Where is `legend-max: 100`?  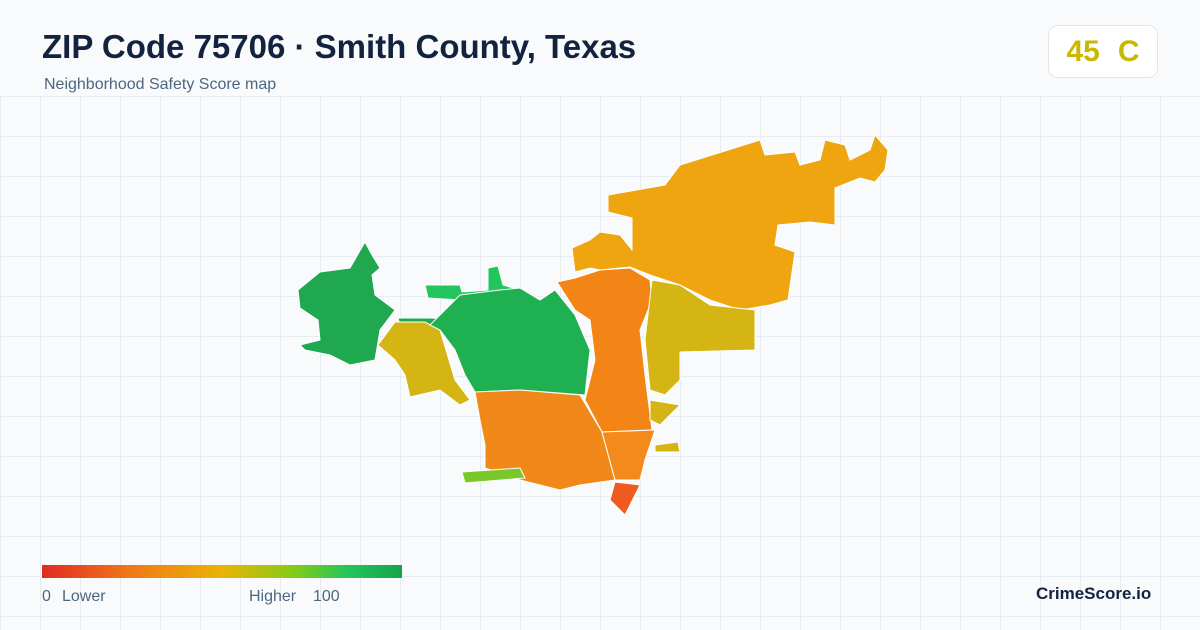 legend-max: 100 is located at coordinates (326, 596).